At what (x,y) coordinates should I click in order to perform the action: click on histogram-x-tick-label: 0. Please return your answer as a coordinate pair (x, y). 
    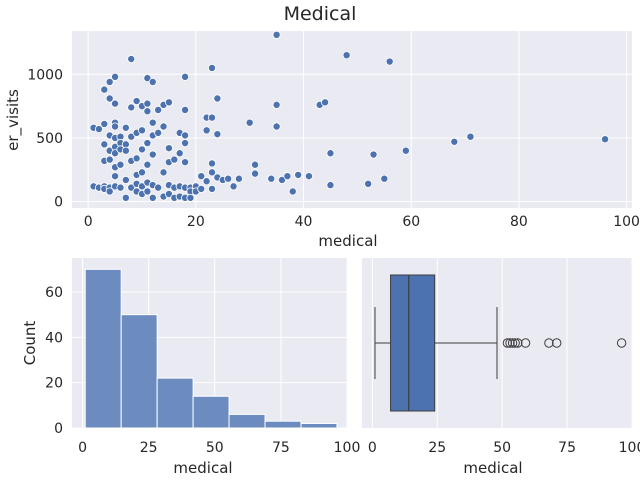
    Looking at the image, I should click on (82, 448).